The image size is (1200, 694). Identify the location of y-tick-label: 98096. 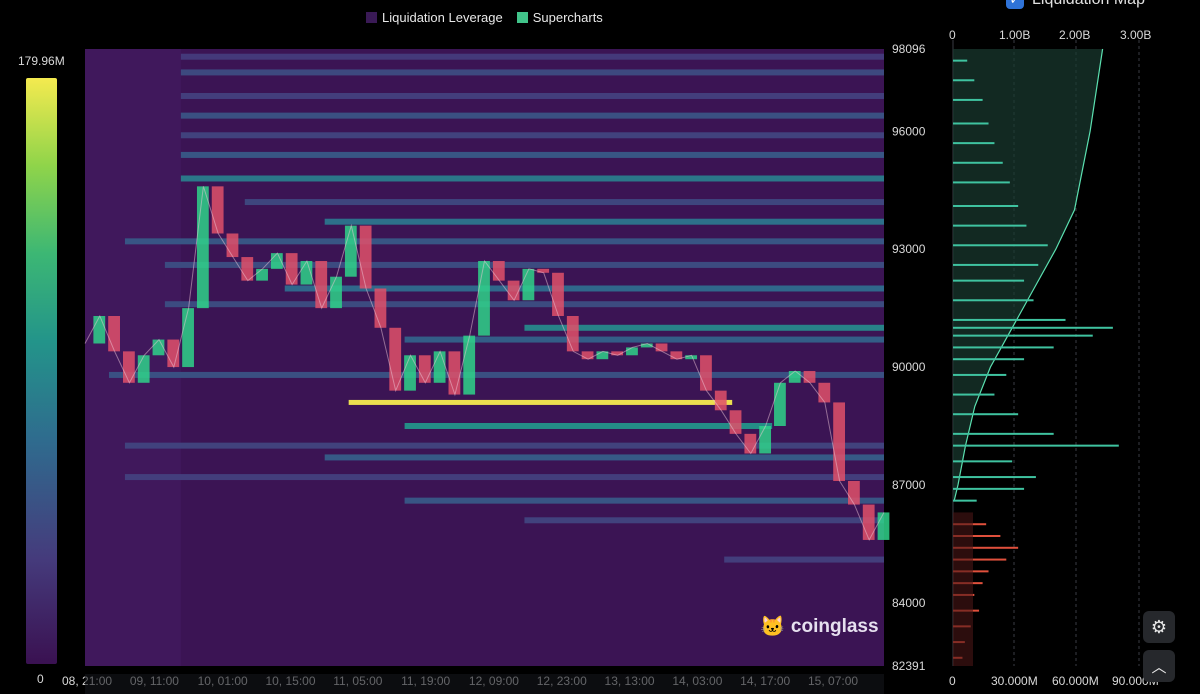
(909, 49).